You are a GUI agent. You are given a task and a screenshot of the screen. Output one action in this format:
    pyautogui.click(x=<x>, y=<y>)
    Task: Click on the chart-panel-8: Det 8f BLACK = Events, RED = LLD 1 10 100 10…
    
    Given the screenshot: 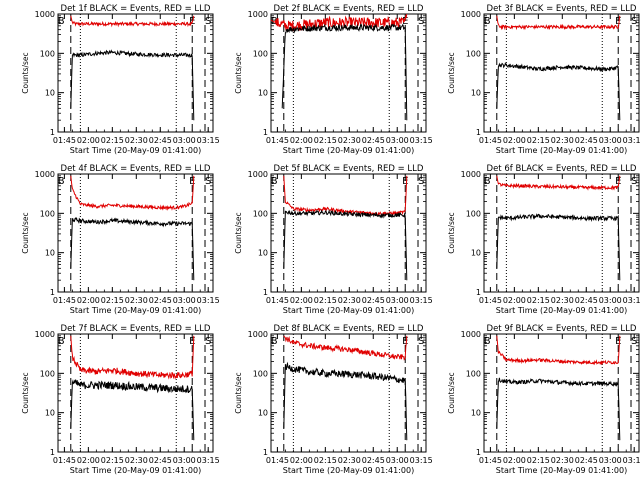 What is the action you would take?
    pyautogui.click(x=333, y=399)
    